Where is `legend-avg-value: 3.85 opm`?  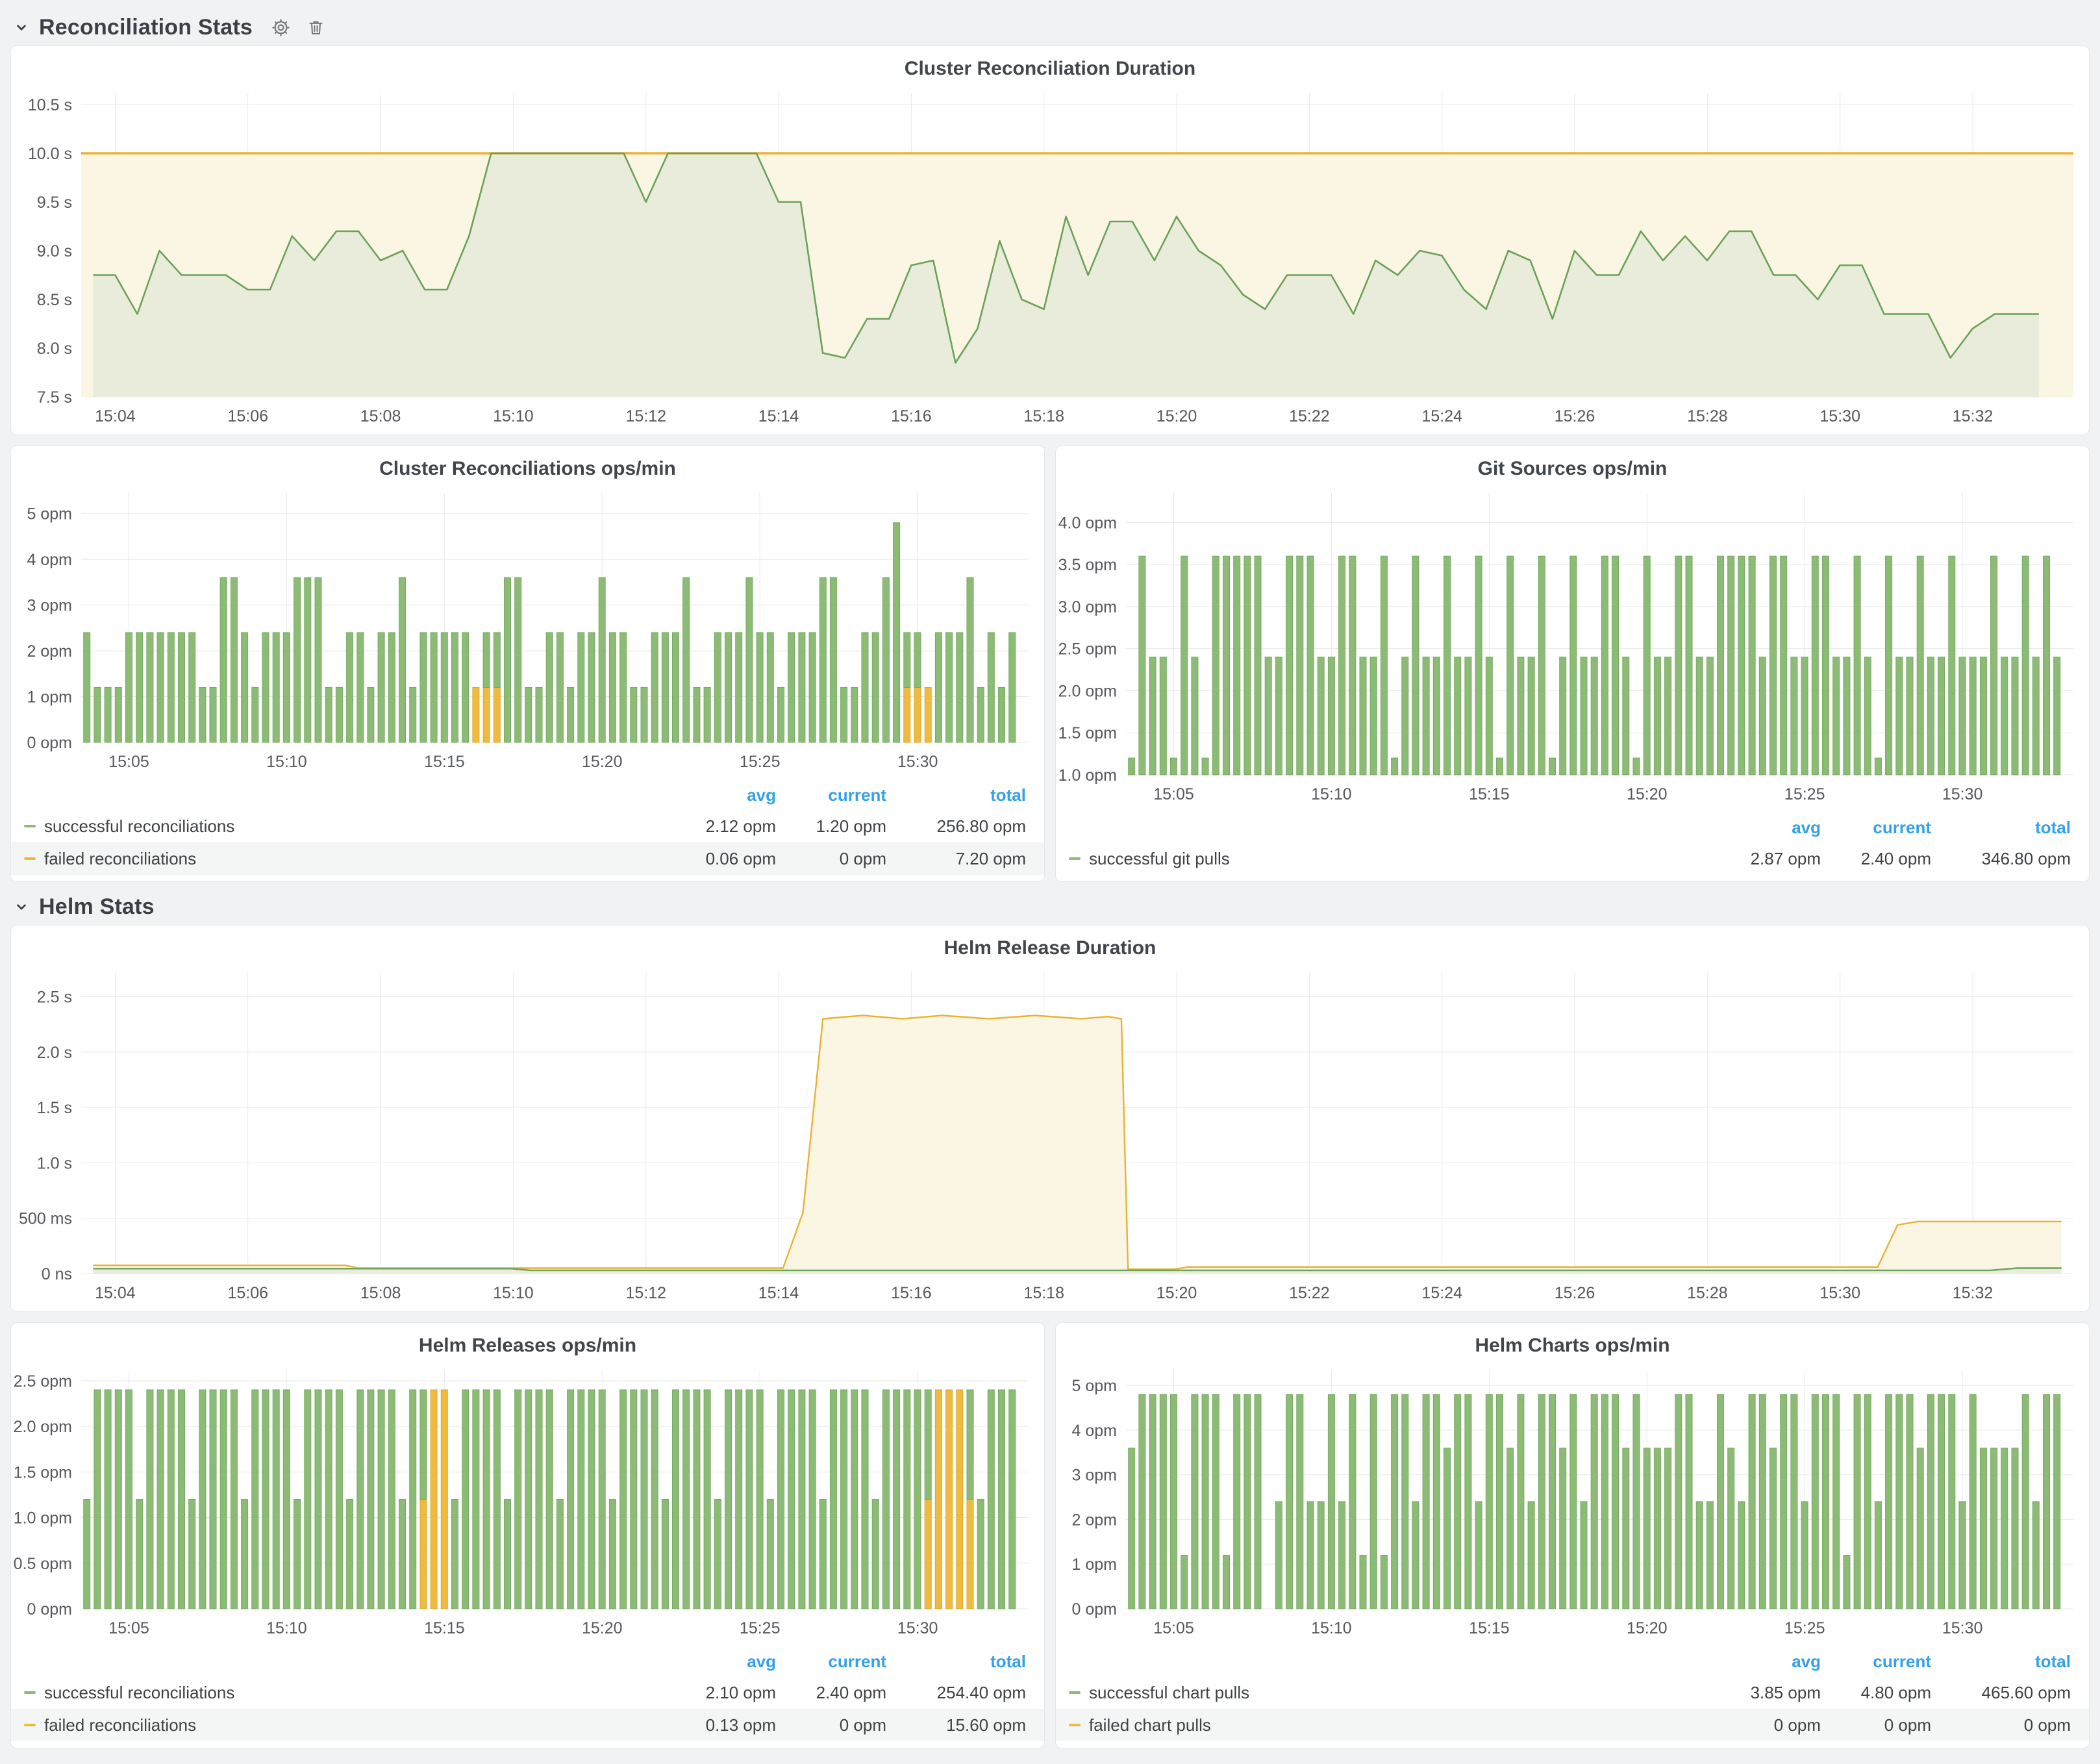
legend-avg-value: 3.85 opm is located at coordinates (1785, 1692).